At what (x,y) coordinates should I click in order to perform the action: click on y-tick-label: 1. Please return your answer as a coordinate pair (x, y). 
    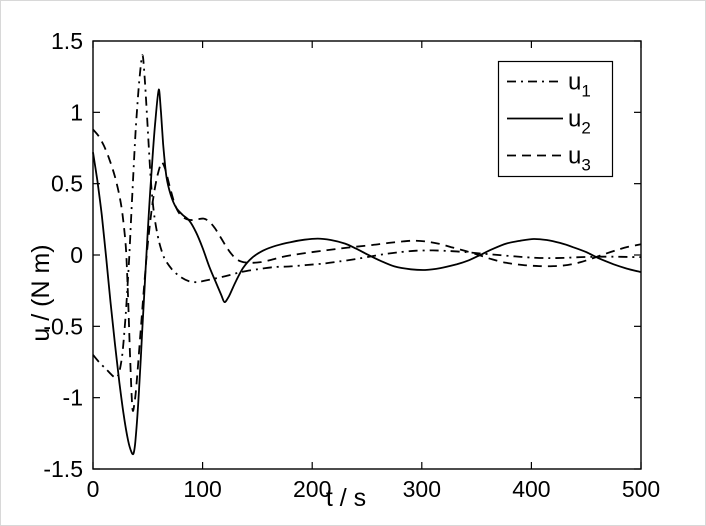
    Looking at the image, I should click on (76, 112).